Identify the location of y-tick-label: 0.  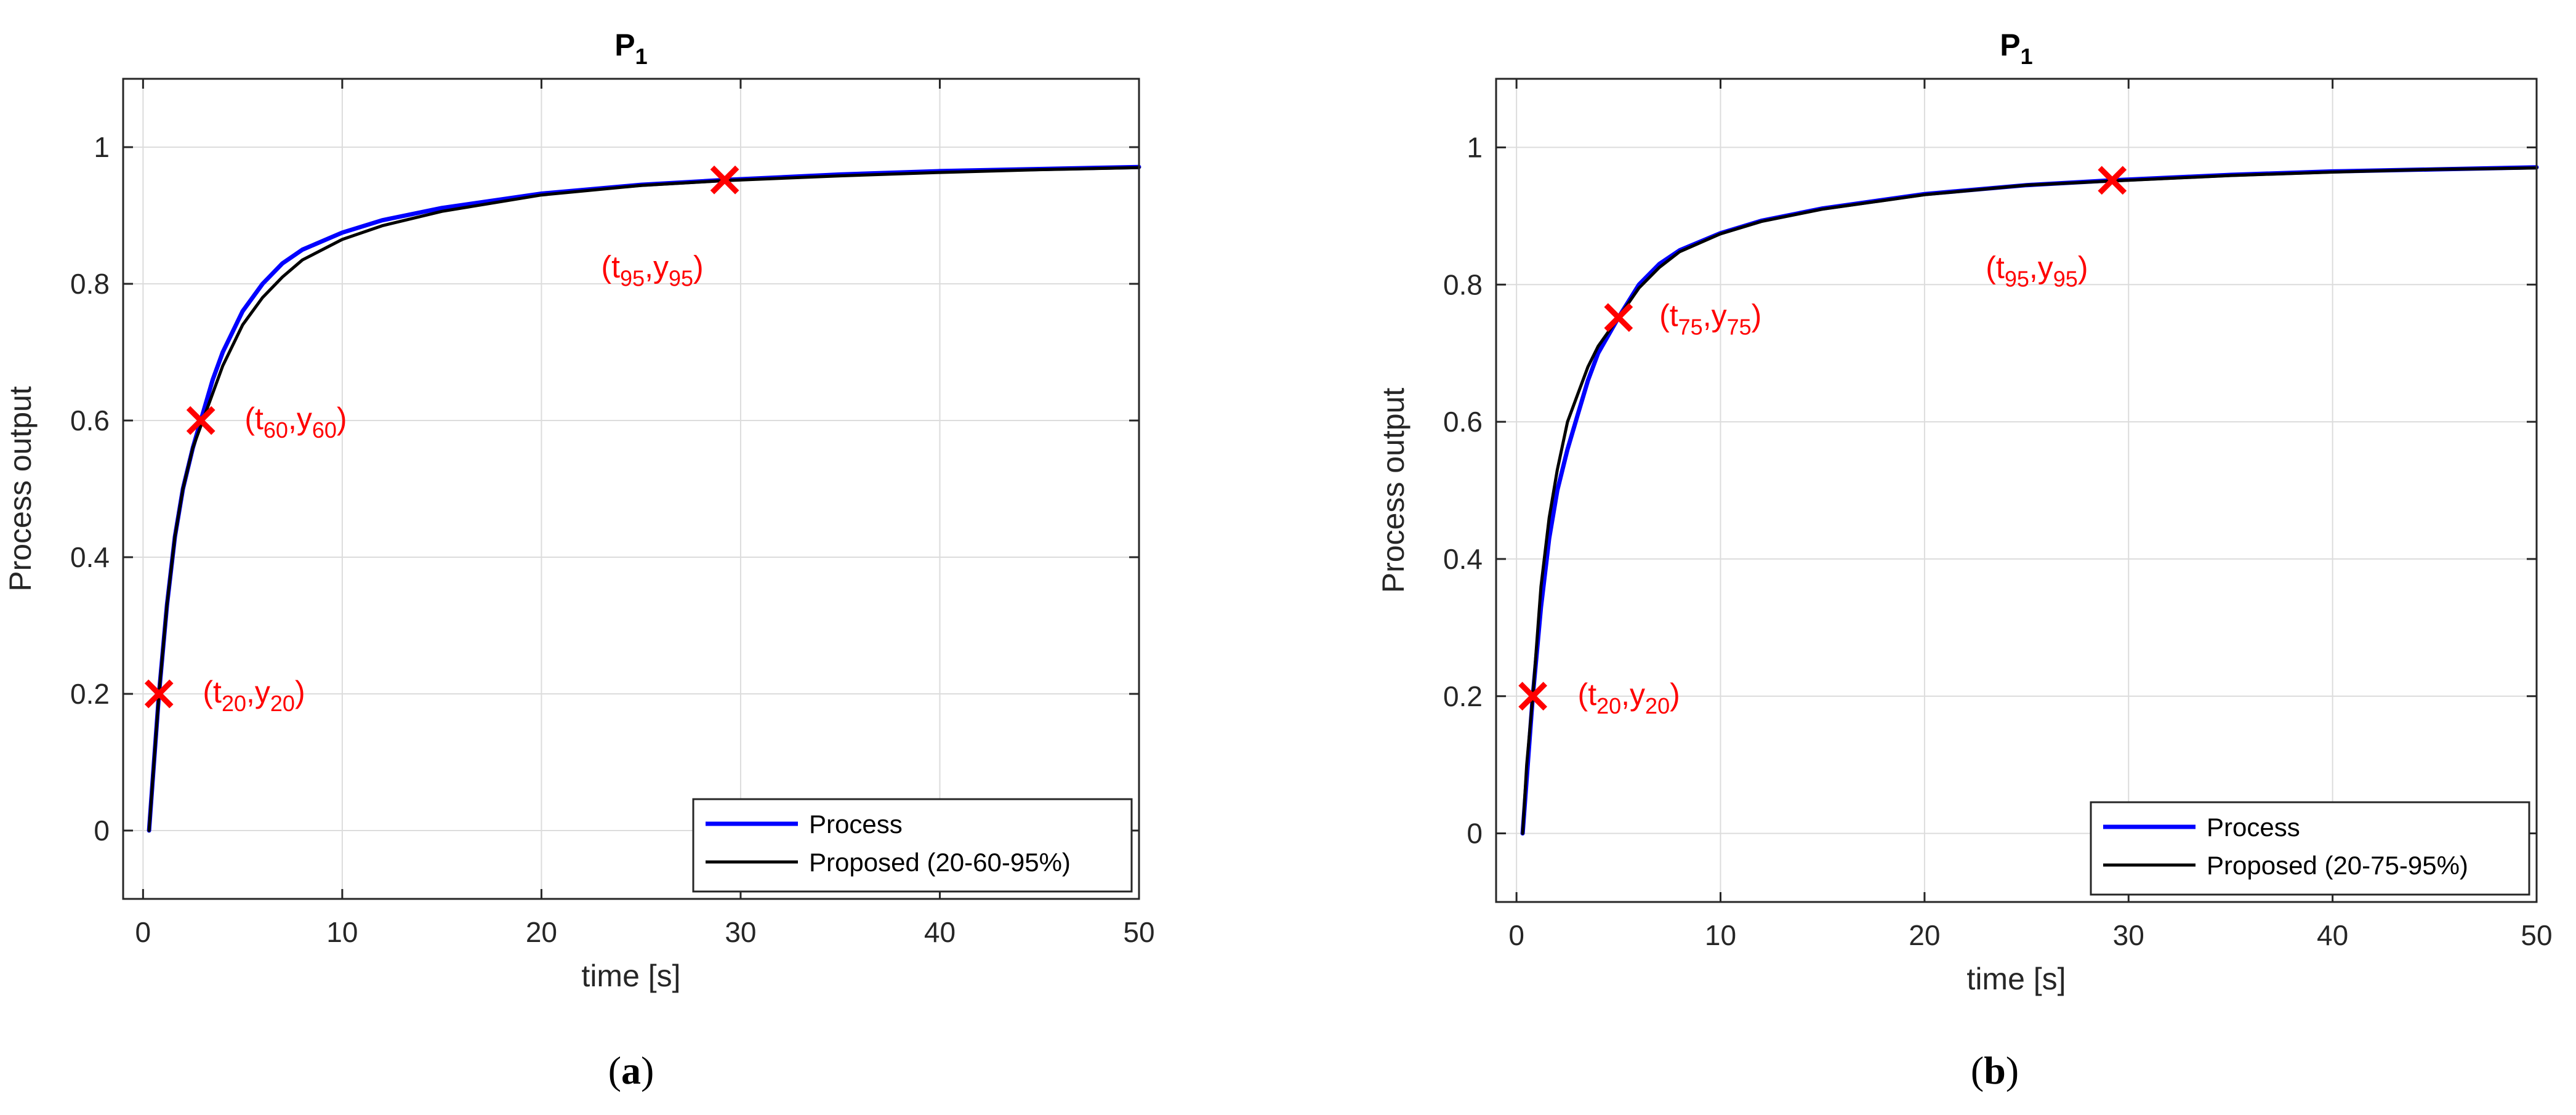
(1475, 834).